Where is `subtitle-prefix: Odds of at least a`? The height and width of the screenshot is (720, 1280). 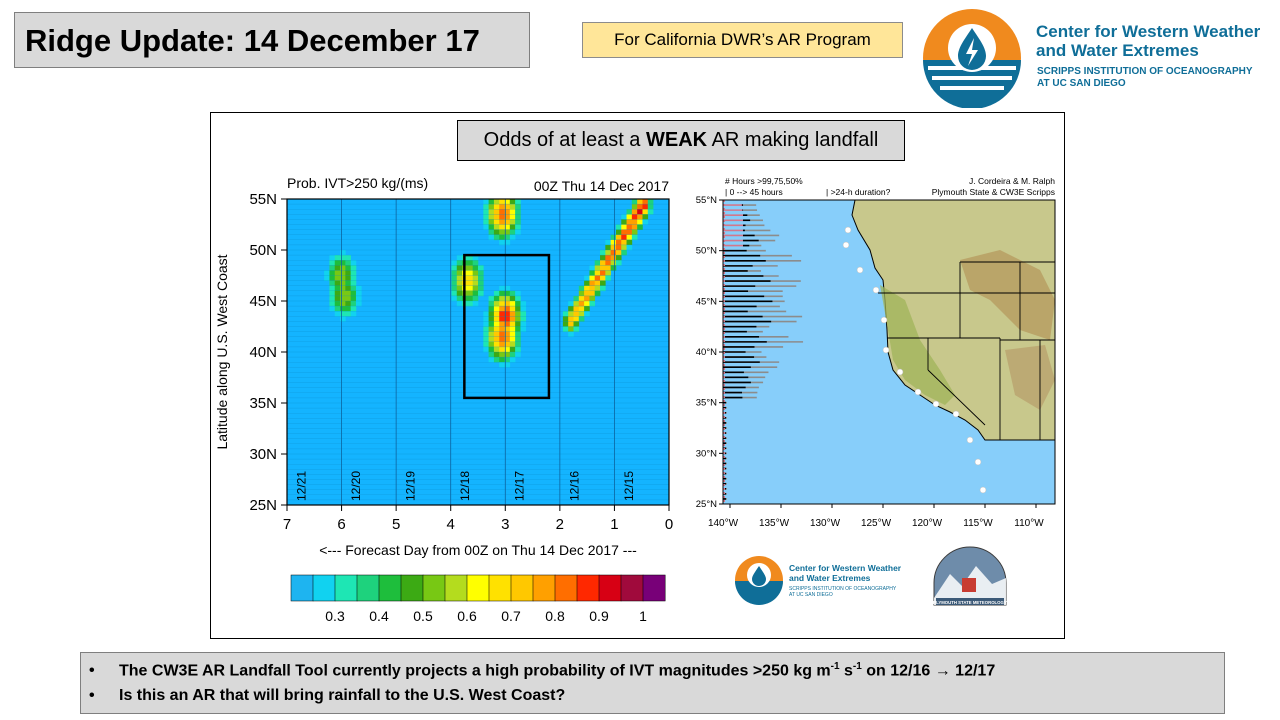 subtitle-prefix: Odds of at least a is located at coordinates (564, 140).